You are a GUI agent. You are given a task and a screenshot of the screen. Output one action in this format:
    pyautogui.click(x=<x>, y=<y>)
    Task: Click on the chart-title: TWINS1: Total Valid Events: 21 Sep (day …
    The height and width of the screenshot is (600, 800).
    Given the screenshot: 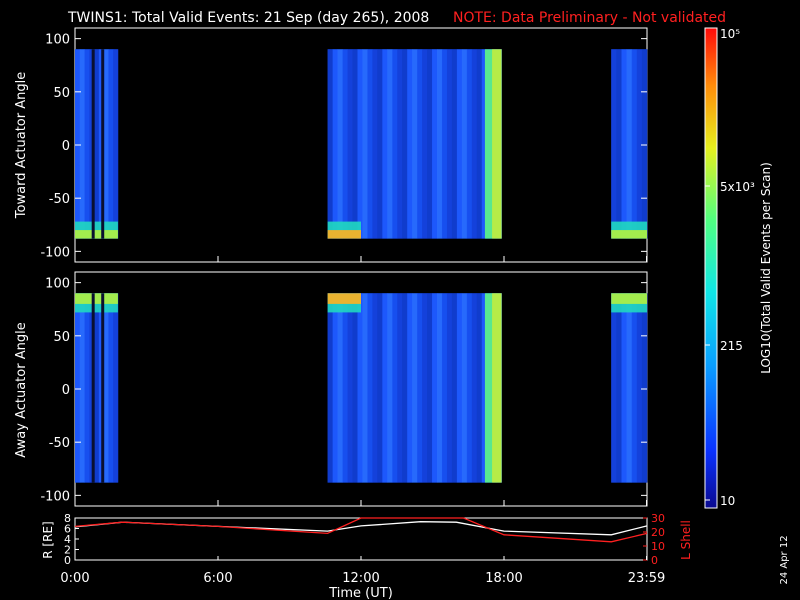 What is the action you would take?
    pyautogui.click(x=248, y=18)
    